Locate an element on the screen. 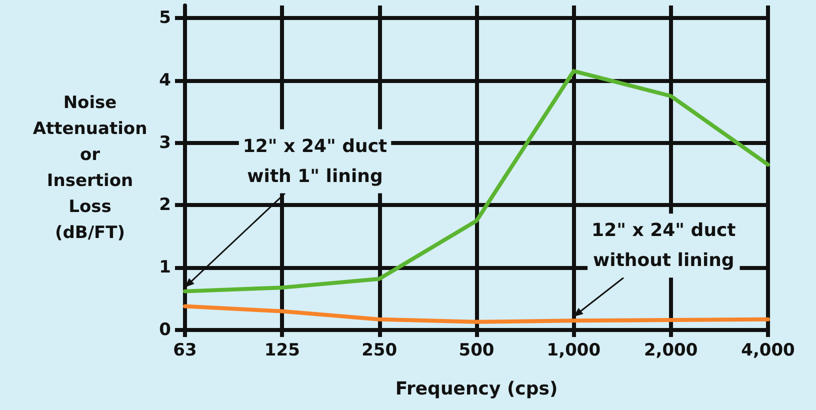  y-tick-label: 5 is located at coordinates (165, 18).